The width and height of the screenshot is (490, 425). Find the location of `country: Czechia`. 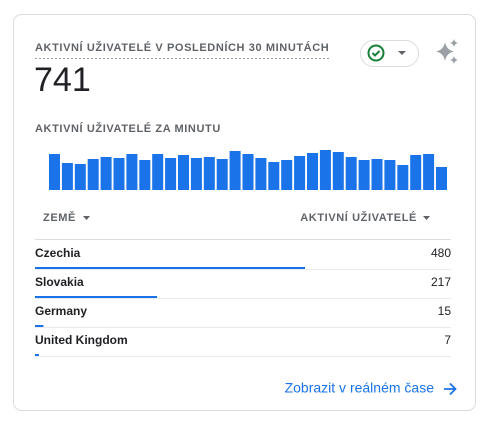

country: Czechia is located at coordinates (58, 253).